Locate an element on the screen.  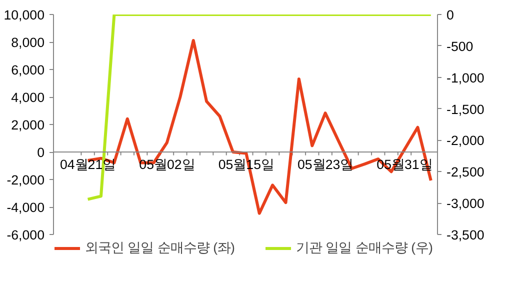
y2-tick-label: 0 is located at coordinates (450, 15).